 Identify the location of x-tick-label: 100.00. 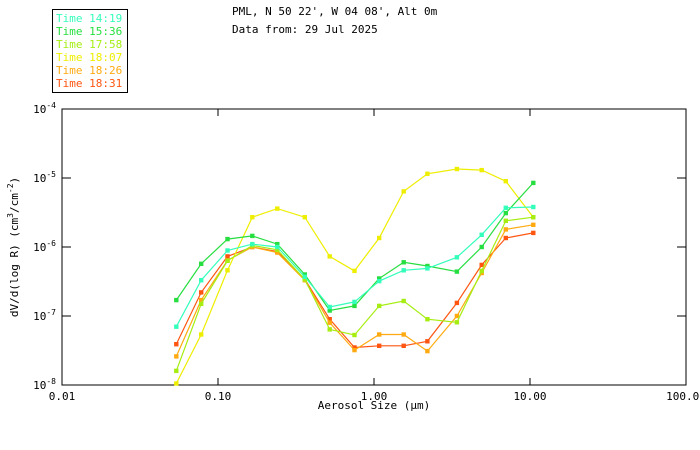
(683, 396).